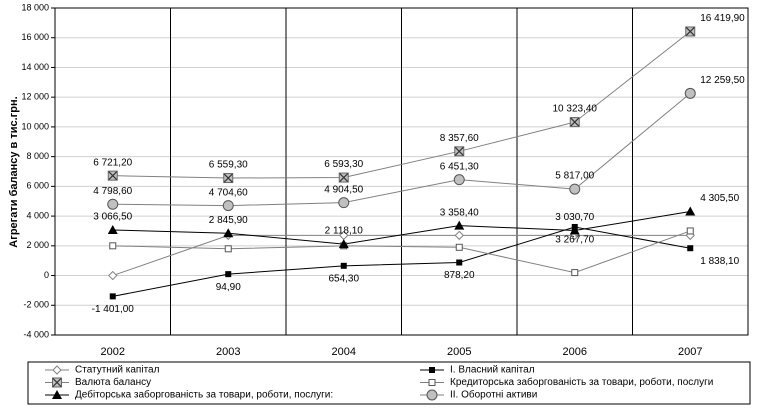 The height and width of the screenshot is (411, 758). I want to click on y-tick-label: -2 000, so click(36, 305).